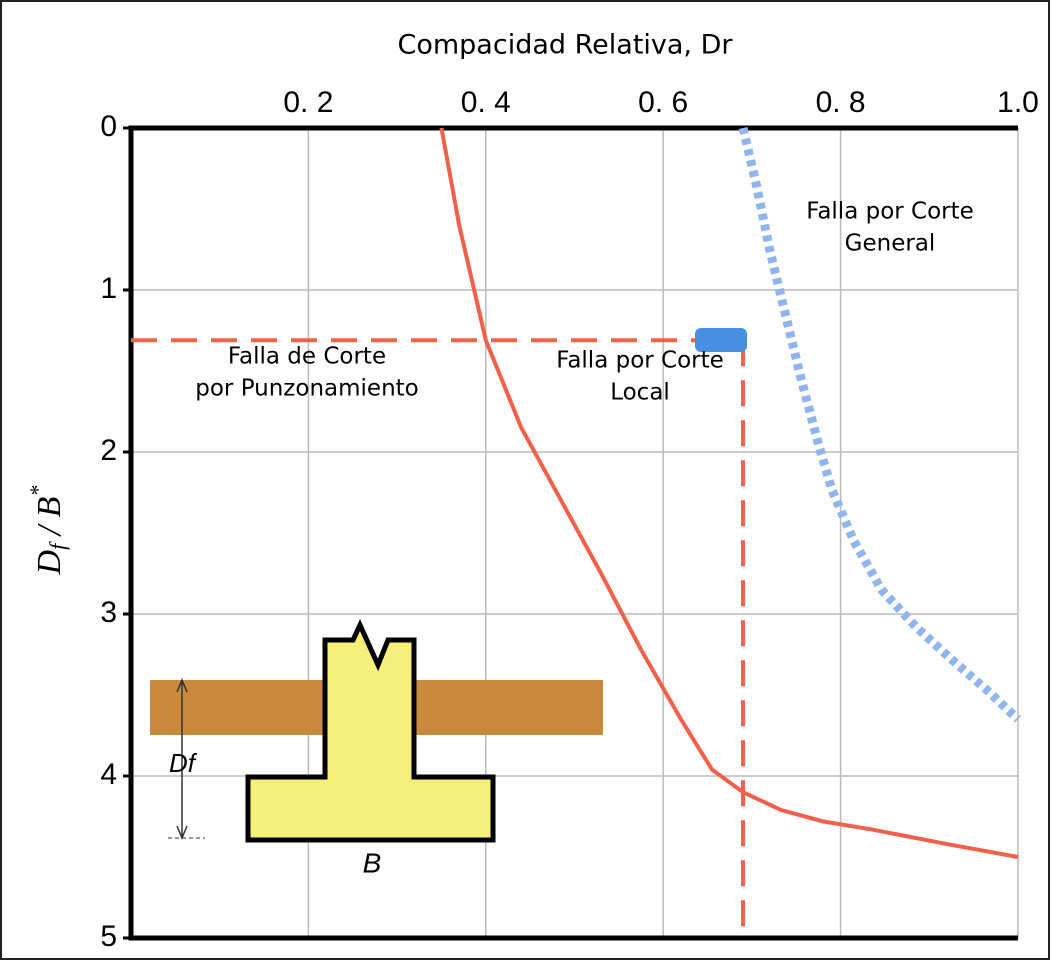 Image resolution: width=1051 pixels, height=962 pixels. What do you see at coordinates (108, 612) in the screenshot?
I see `y-tick-label: 3` at bounding box center [108, 612].